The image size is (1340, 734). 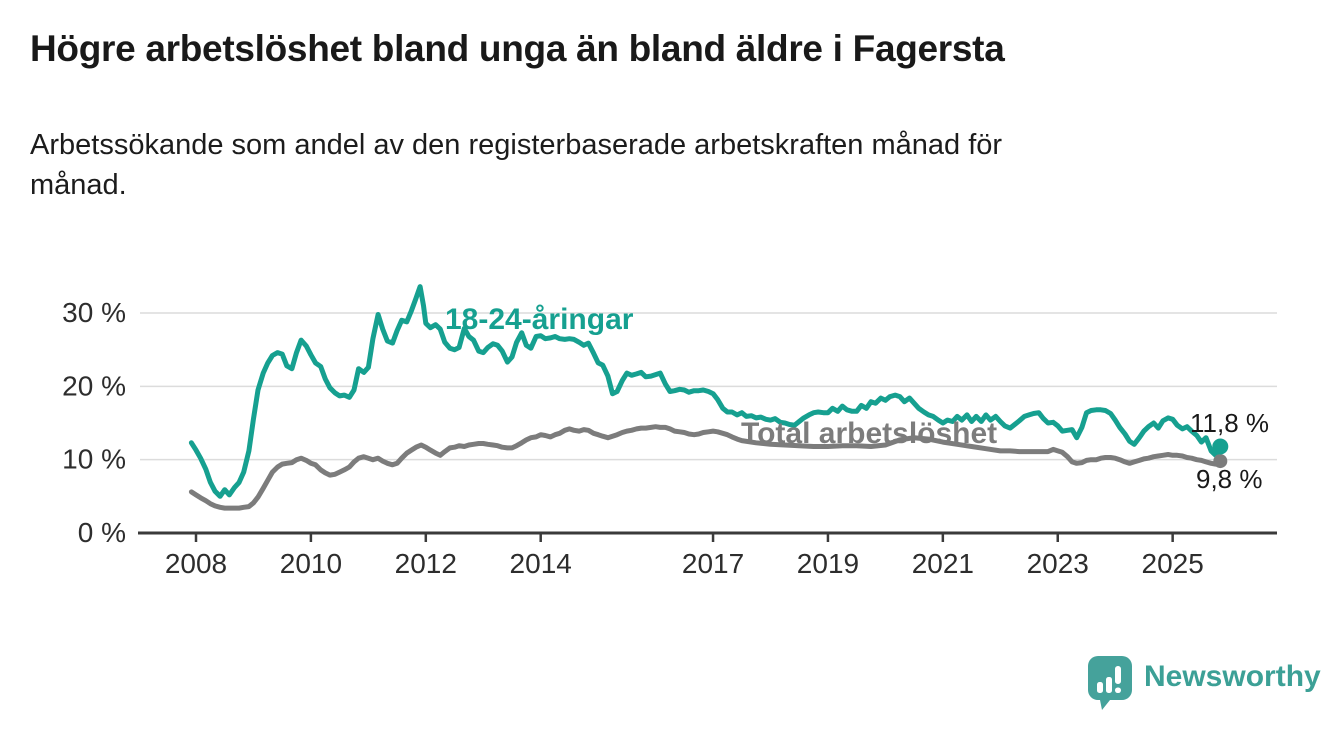 What do you see at coordinates (1110, 683) in the screenshot?
I see `newsworthy-logo-icon` at bounding box center [1110, 683].